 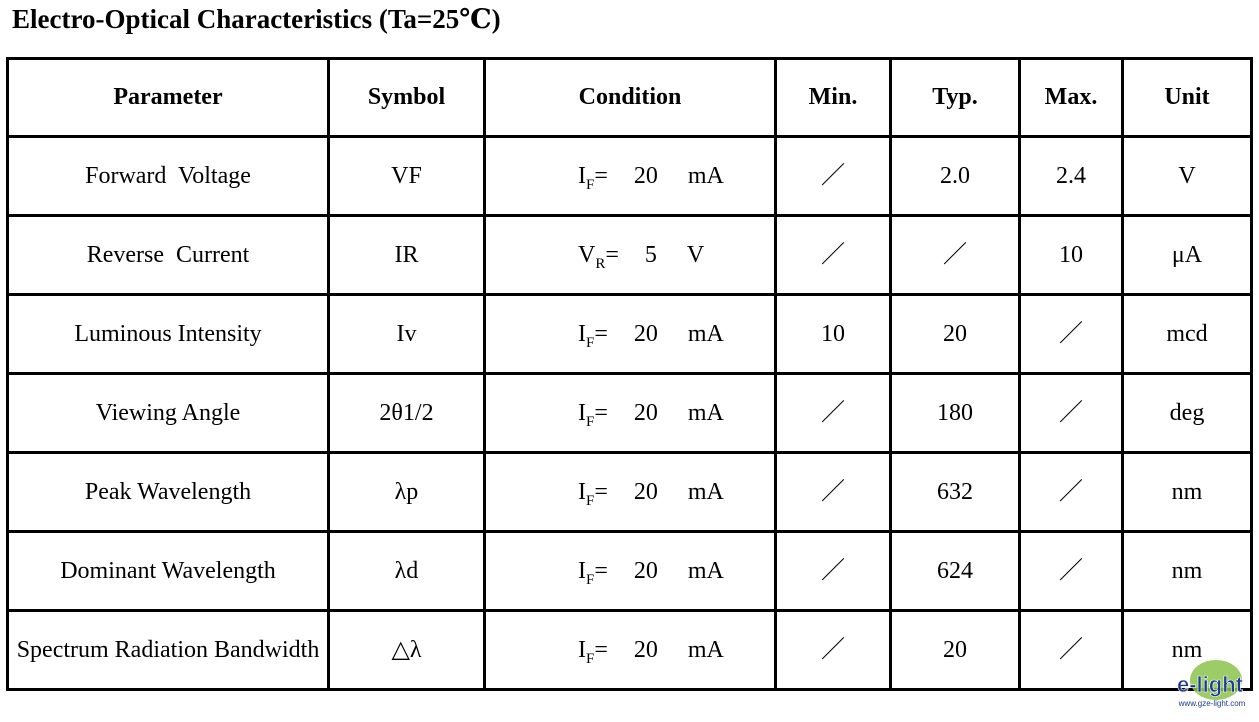 What do you see at coordinates (629, 413) in the screenshot?
I see `table-row: Viewing Angle 2θ1/2 IF= 20 mA ／ 180 ／ deg` at bounding box center [629, 413].